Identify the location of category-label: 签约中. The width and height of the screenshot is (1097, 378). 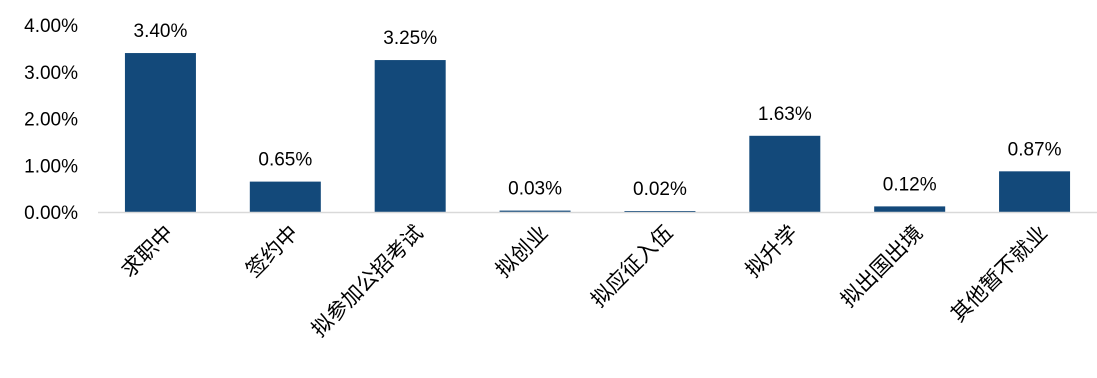
(272, 252).